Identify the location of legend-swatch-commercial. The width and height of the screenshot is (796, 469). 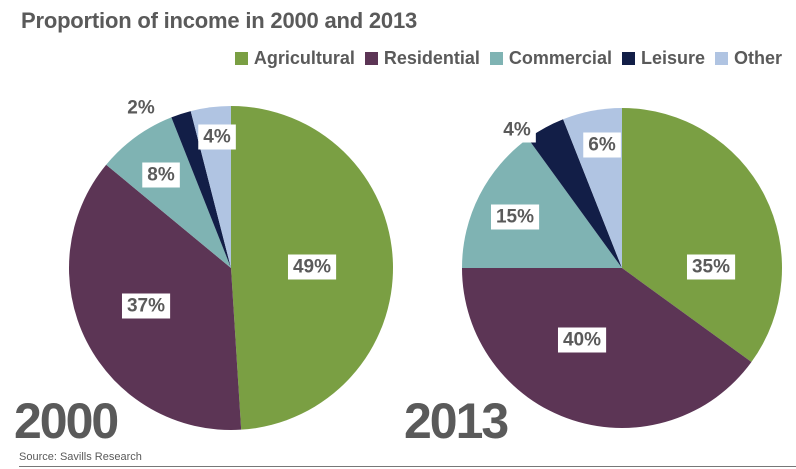
(496, 58).